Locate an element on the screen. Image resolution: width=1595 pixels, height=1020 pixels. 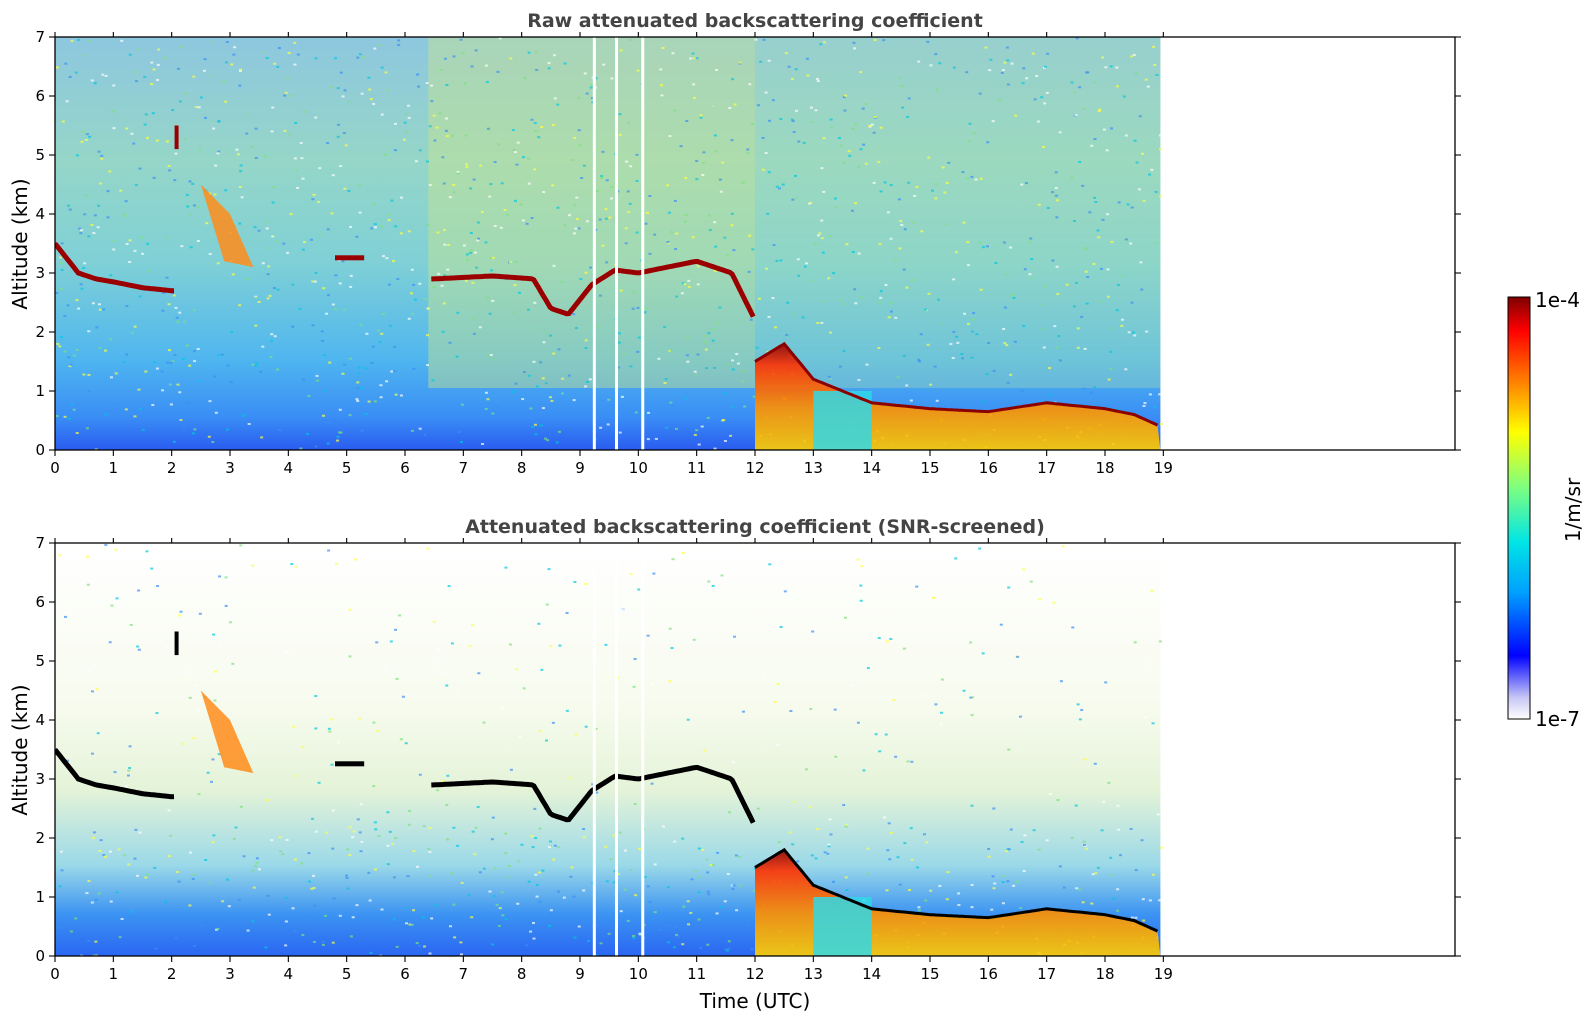
colorbar-max-label: 1e-4 is located at coordinates (1557, 300).